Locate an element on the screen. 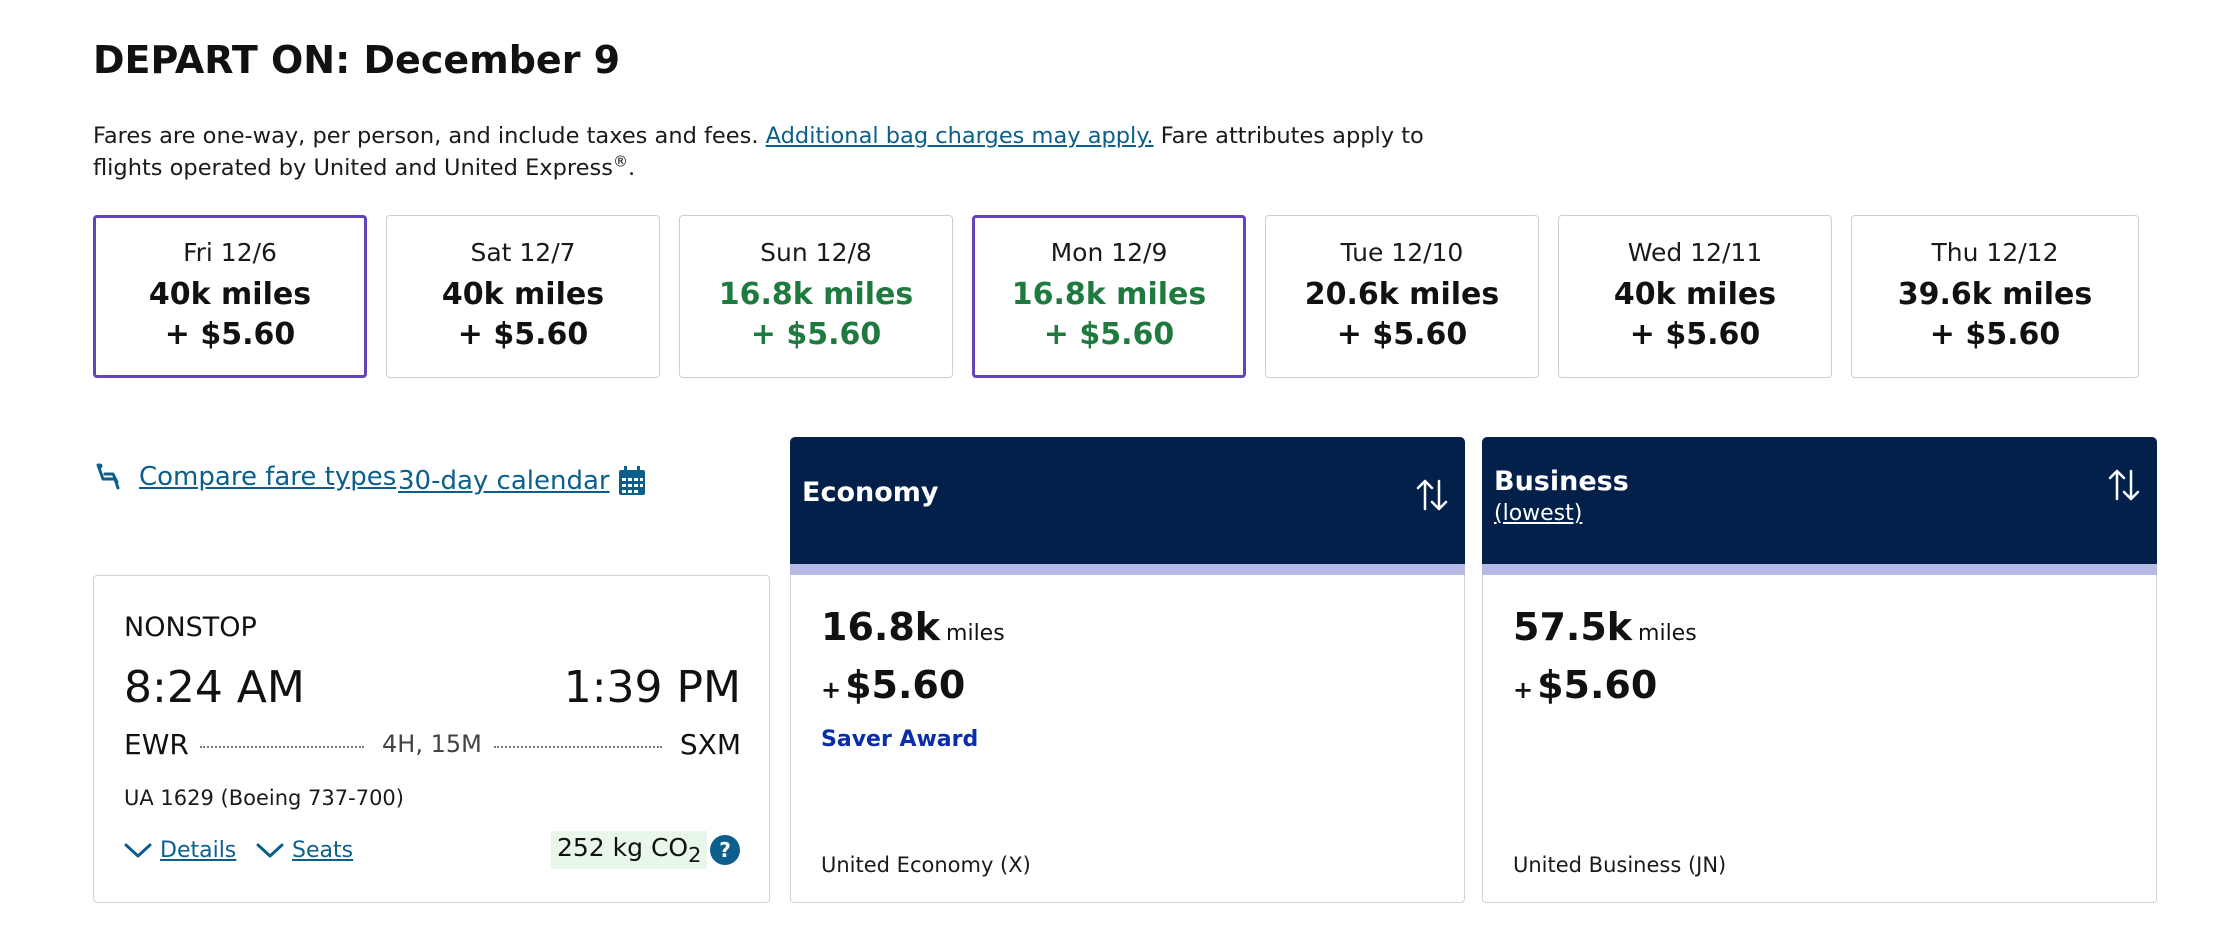 This screenshot has height=944, width=2220. date-label: Wed 12/11 is located at coordinates (1695, 252).